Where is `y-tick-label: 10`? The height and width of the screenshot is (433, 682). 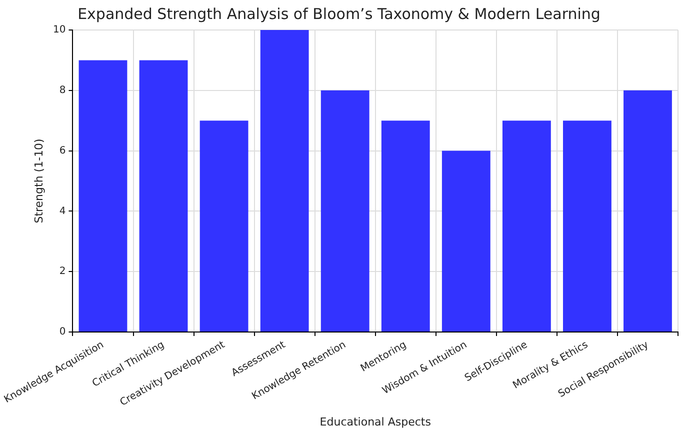 y-tick-label: 10 is located at coordinates (59, 30).